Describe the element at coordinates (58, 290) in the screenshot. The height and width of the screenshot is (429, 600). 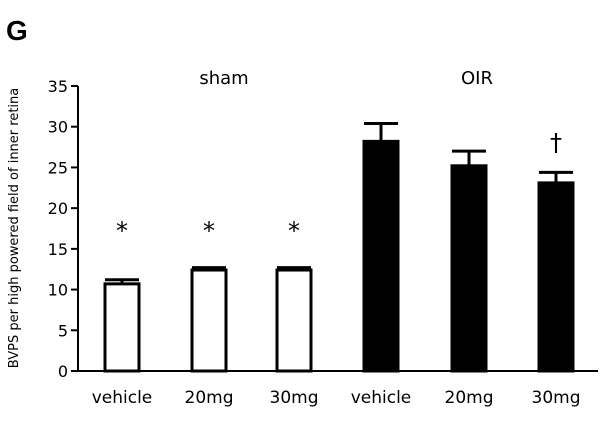
I see `y-tick-label: 10` at that location.